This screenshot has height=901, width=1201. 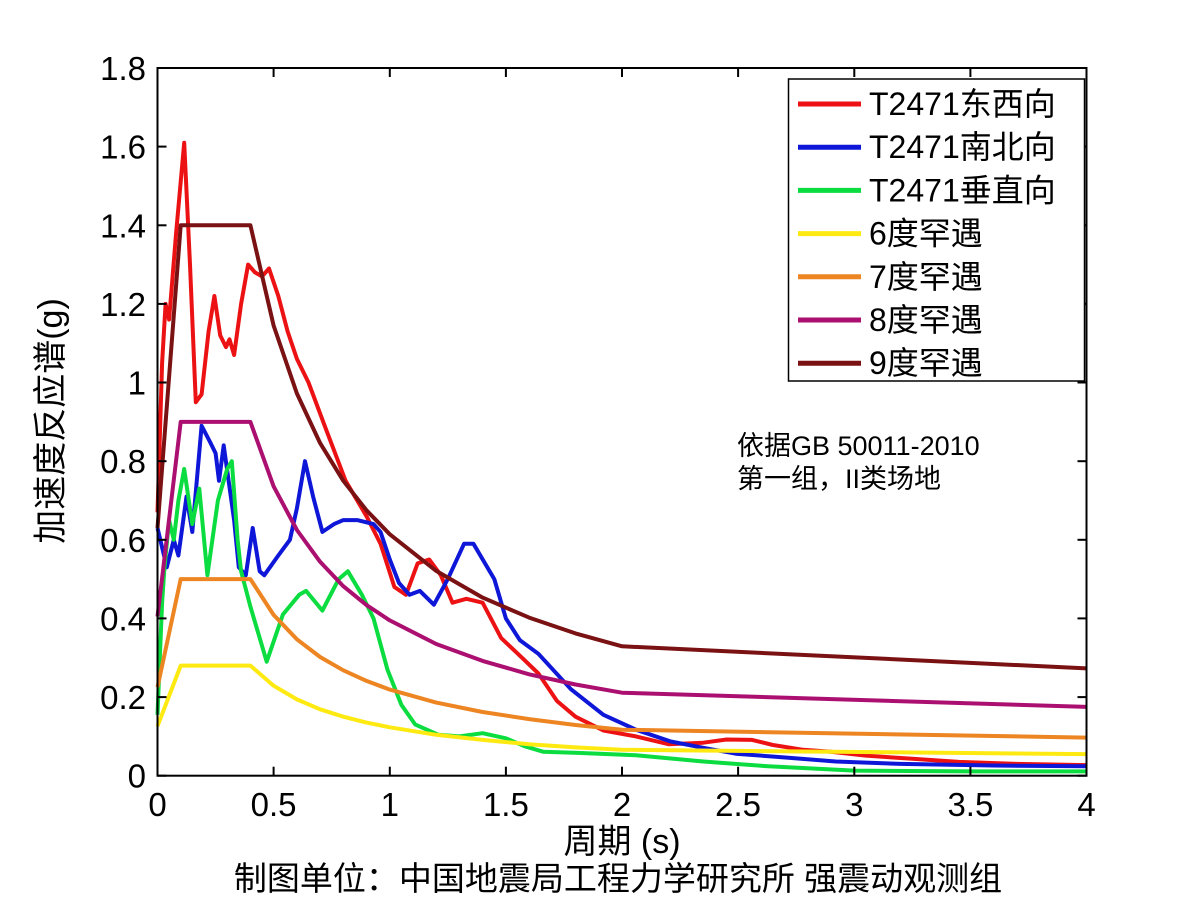 What do you see at coordinates (506, 804) in the screenshot?
I see `x-tick-label: 1.5` at bounding box center [506, 804].